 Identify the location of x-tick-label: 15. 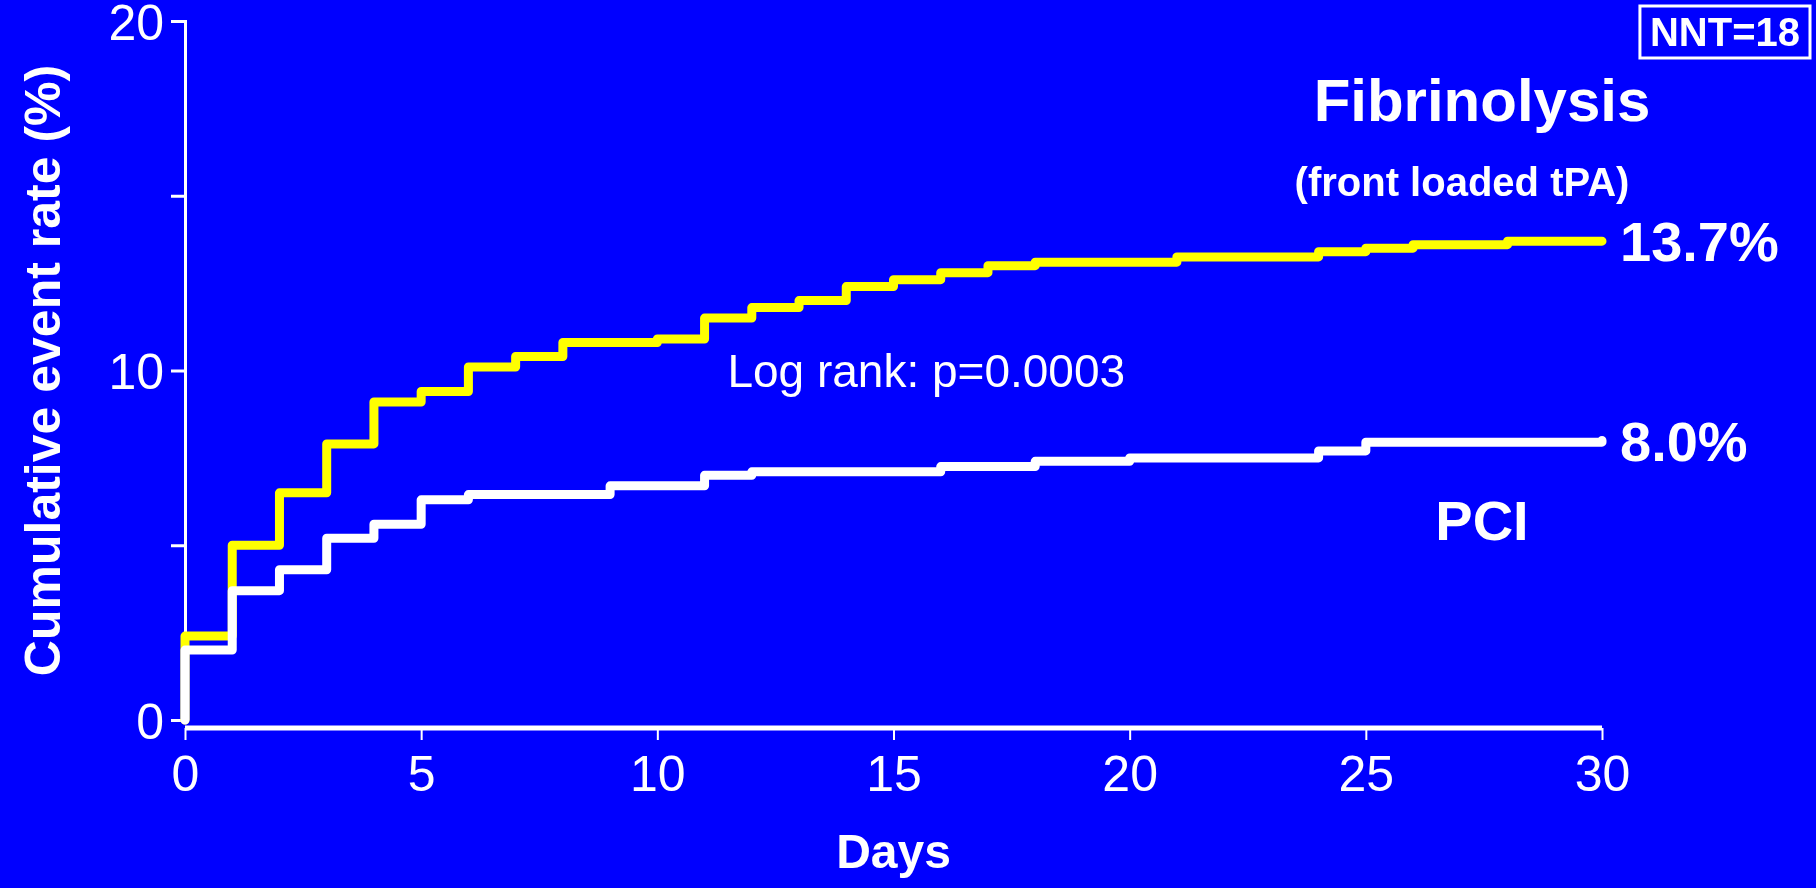
(894, 773).